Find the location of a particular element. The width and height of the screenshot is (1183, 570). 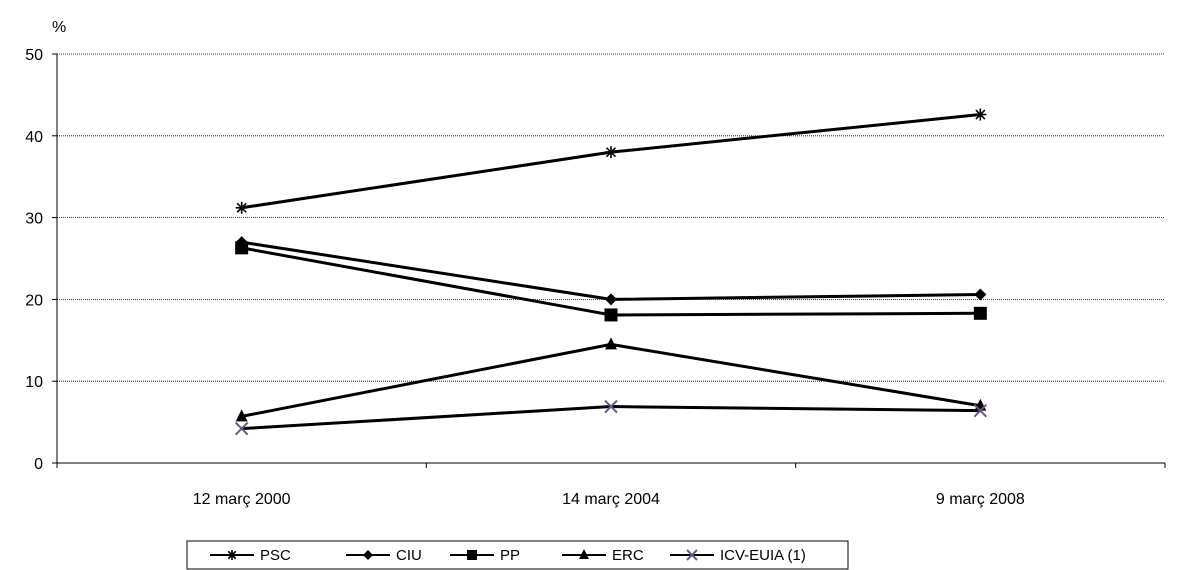

legend-label: ICV-EUIA (1) is located at coordinates (763, 555).